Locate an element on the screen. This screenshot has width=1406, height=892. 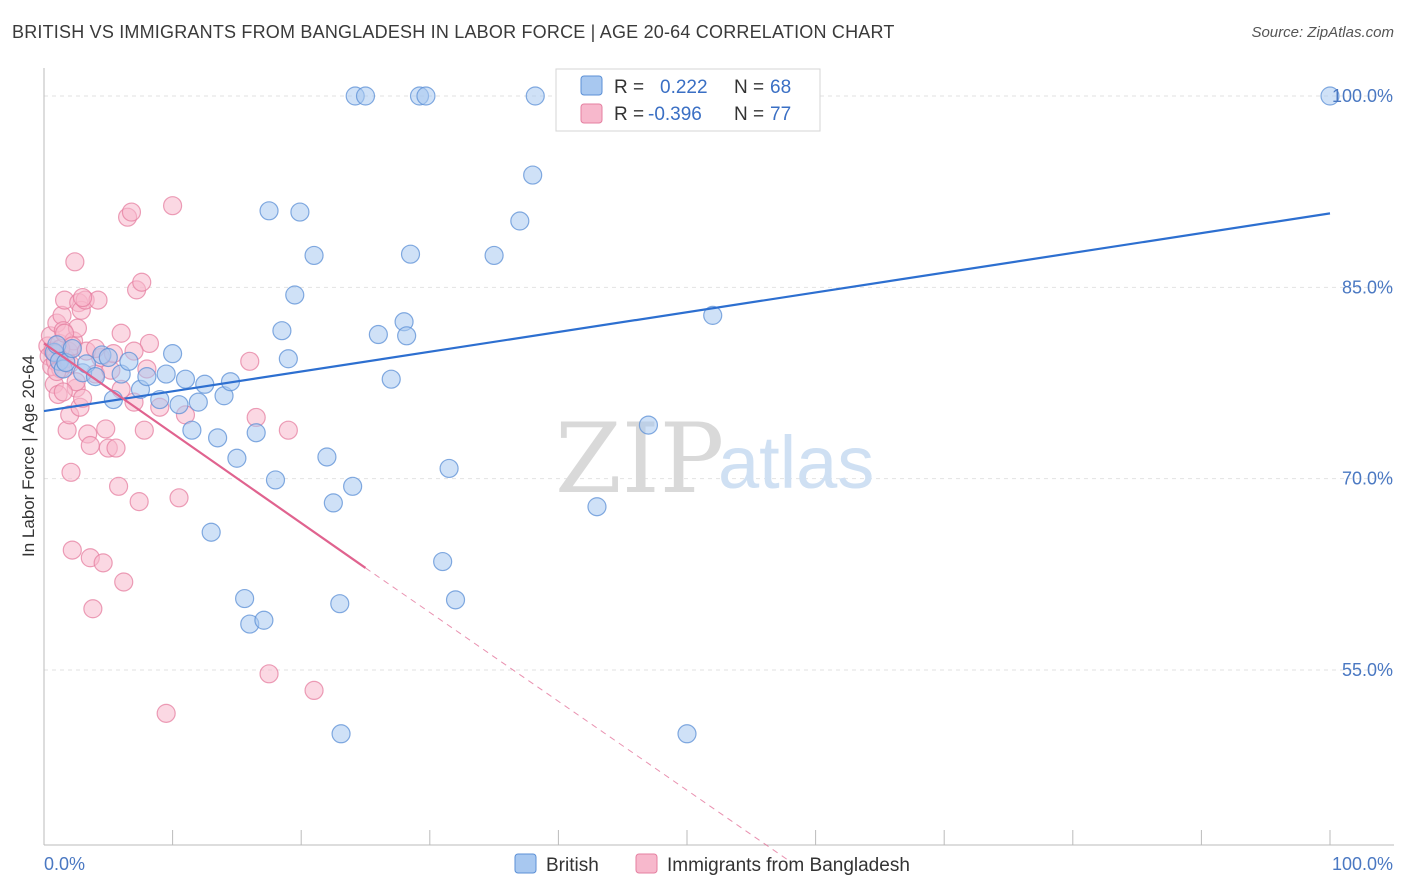
legend-bangladesh-n-label: N = is located at coordinates (749, 114).